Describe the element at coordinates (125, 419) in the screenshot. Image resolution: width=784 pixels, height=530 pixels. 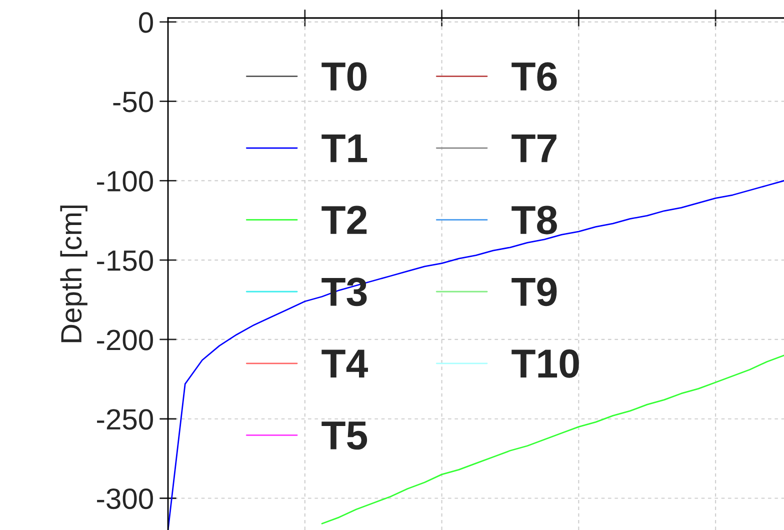
I see `y-tick-label: -250` at that location.